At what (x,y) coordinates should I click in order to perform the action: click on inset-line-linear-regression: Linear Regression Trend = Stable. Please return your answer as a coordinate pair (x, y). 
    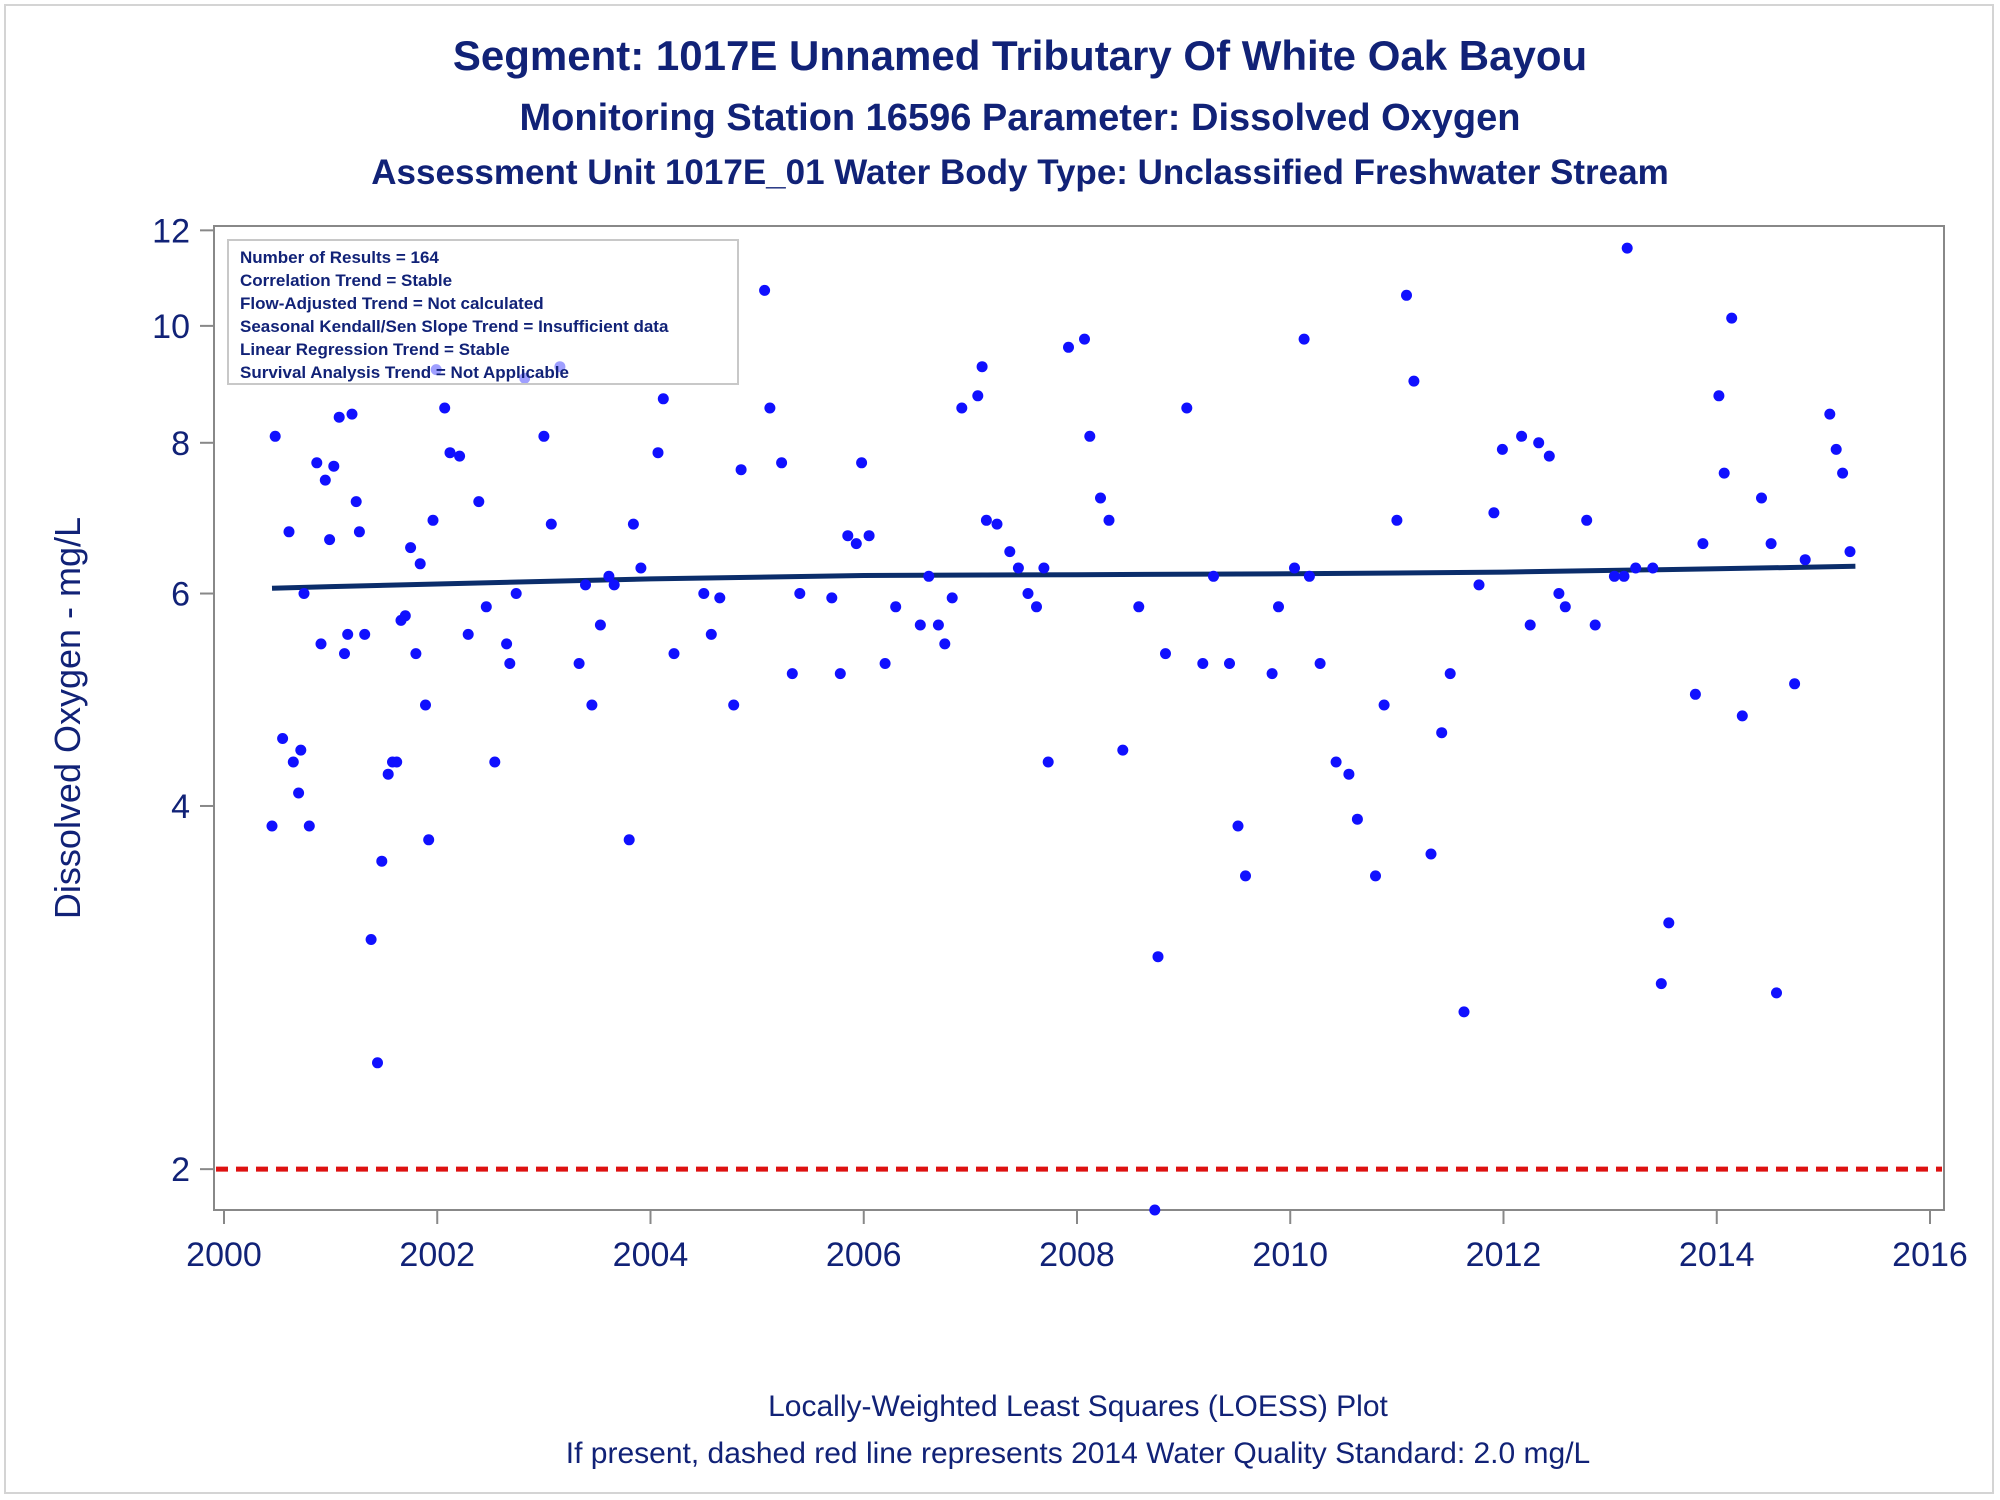
    Looking at the image, I should click on (375, 349).